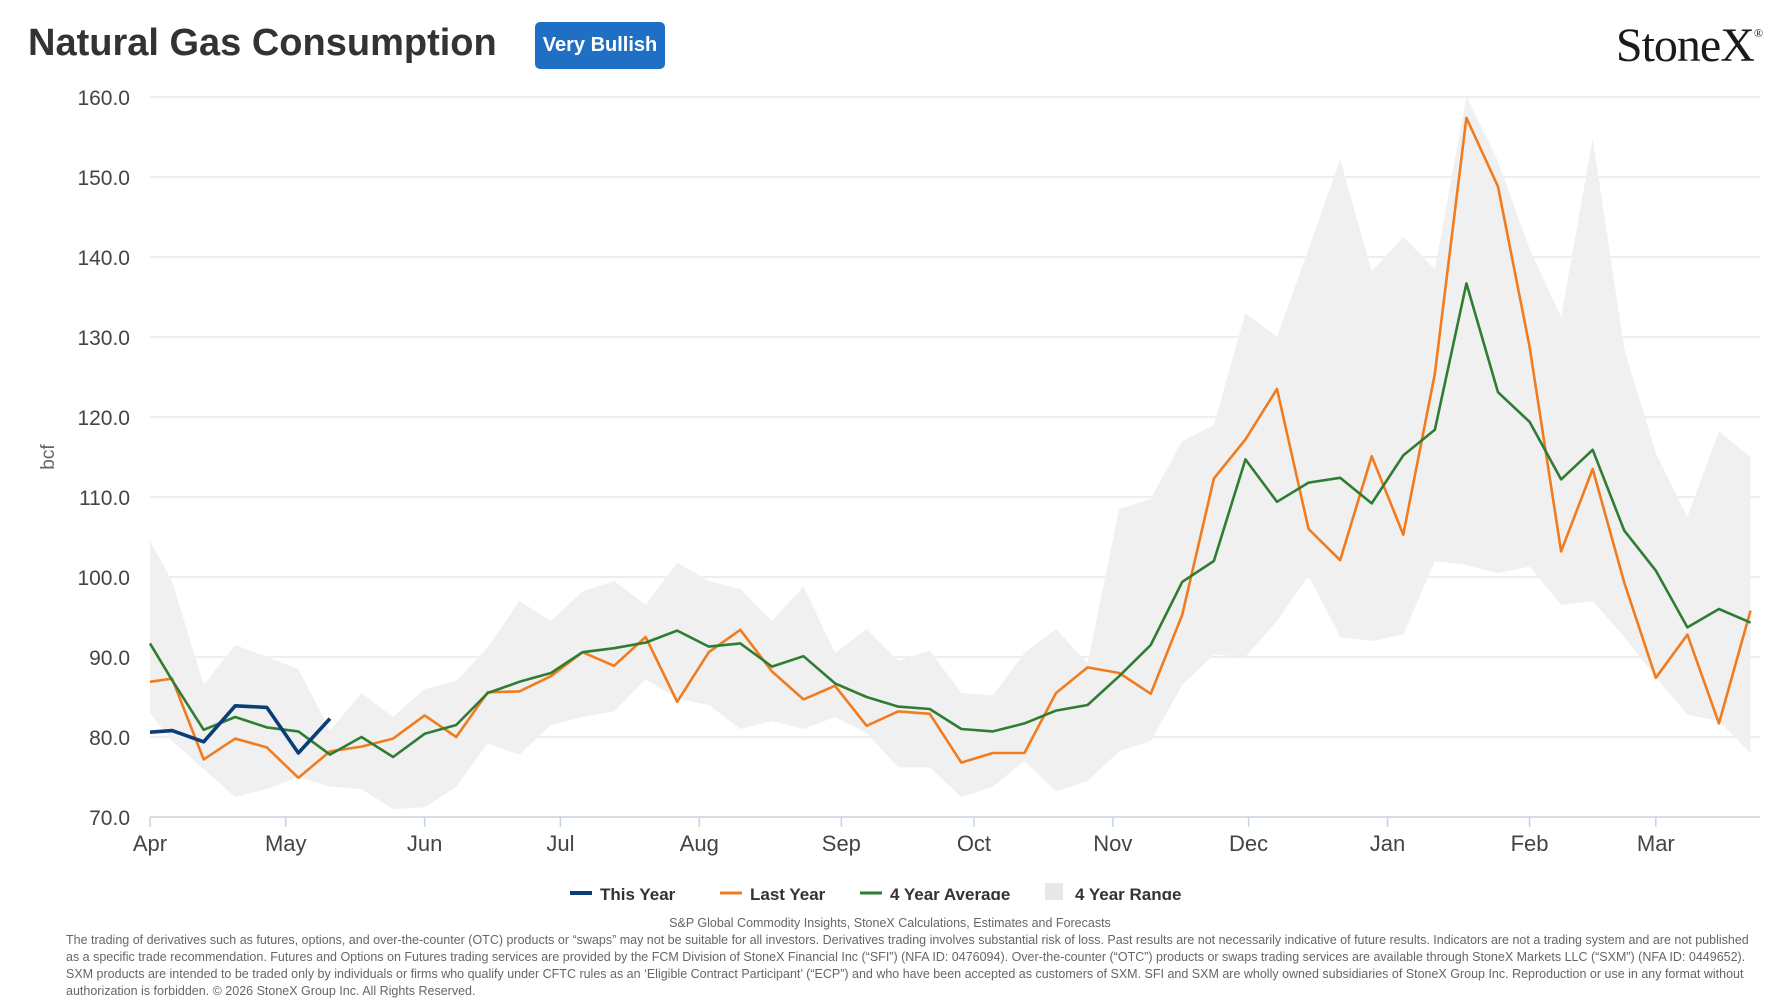 The width and height of the screenshot is (1780, 1001). What do you see at coordinates (103, 258) in the screenshot?
I see `y-tick-label: 140.0` at bounding box center [103, 258].